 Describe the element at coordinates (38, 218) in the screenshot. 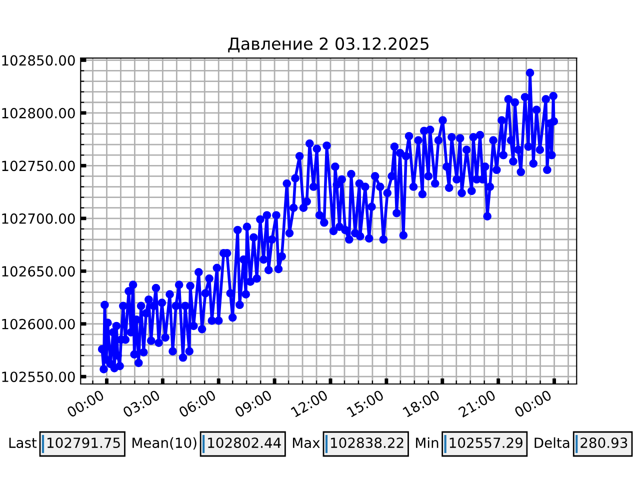

I see `y-tick-label: 102700.00` at that location.